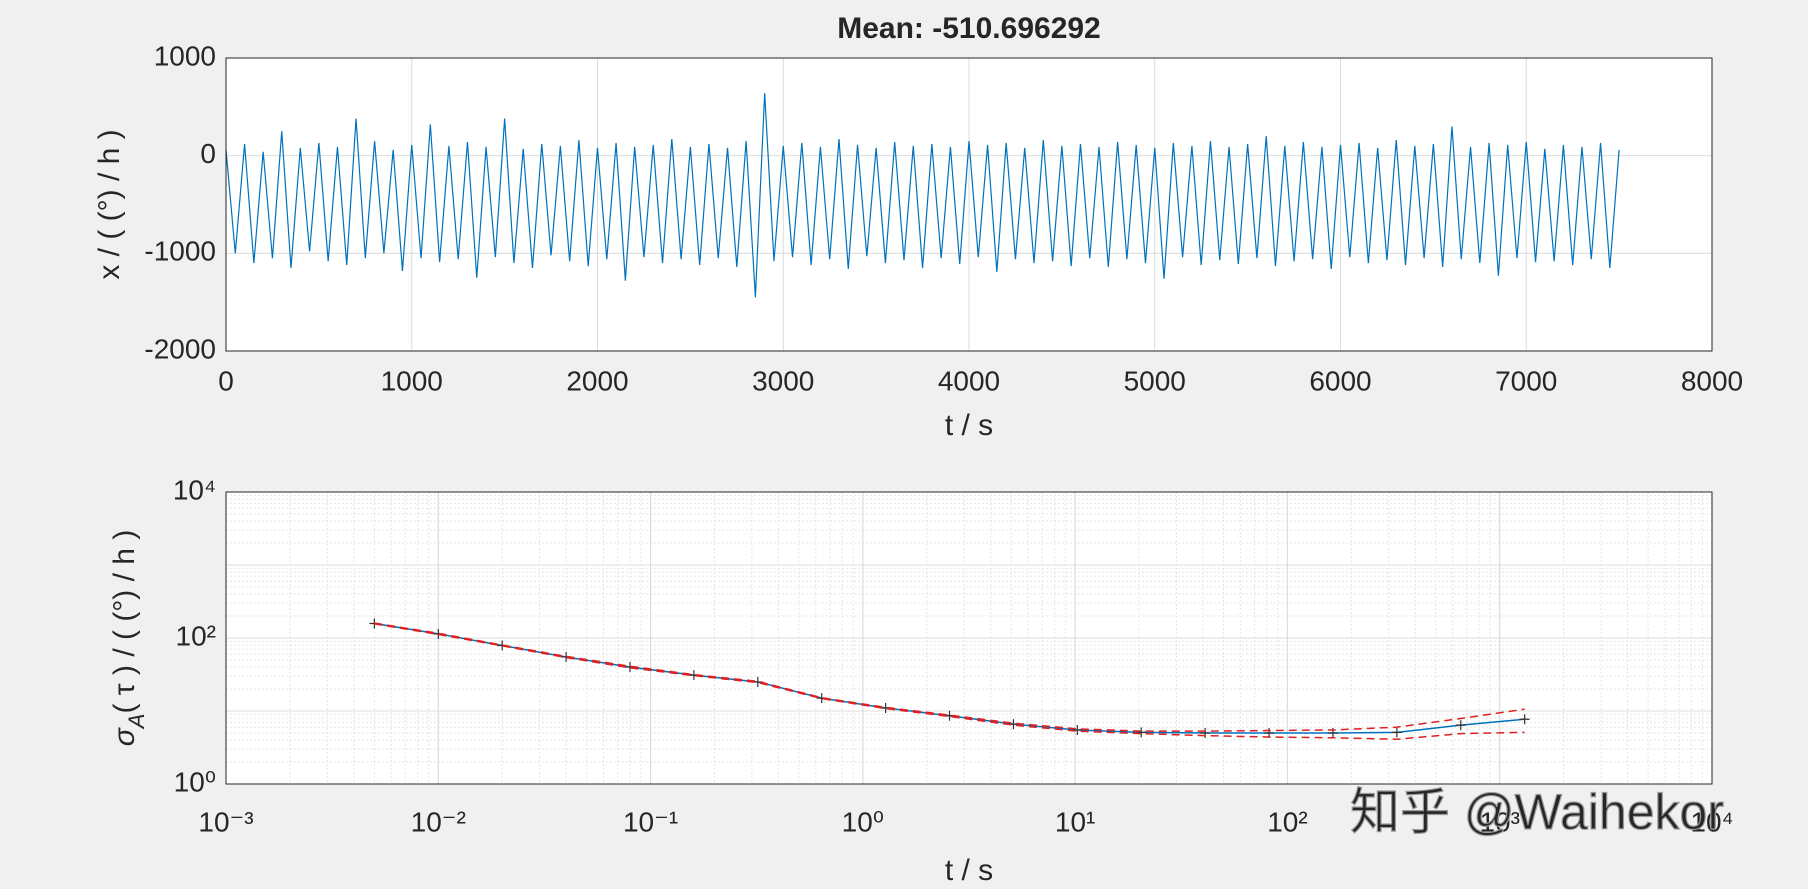 The height and width of the screenshot is (889, 1808). Describe the element at coordinates (597, 380) in the screenshot. I see `x-tick-label: 2000` at that location.